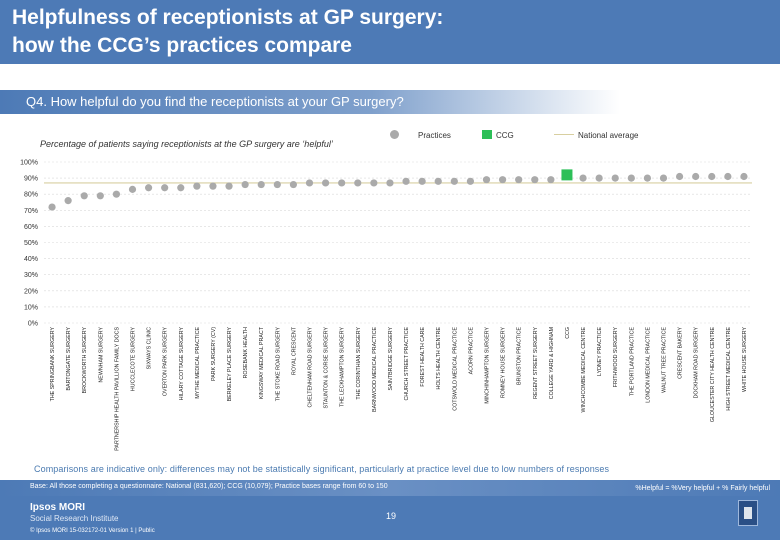 This screenshot has height=540, width=780. I want to click on page-number: 19, so click(391, 516).